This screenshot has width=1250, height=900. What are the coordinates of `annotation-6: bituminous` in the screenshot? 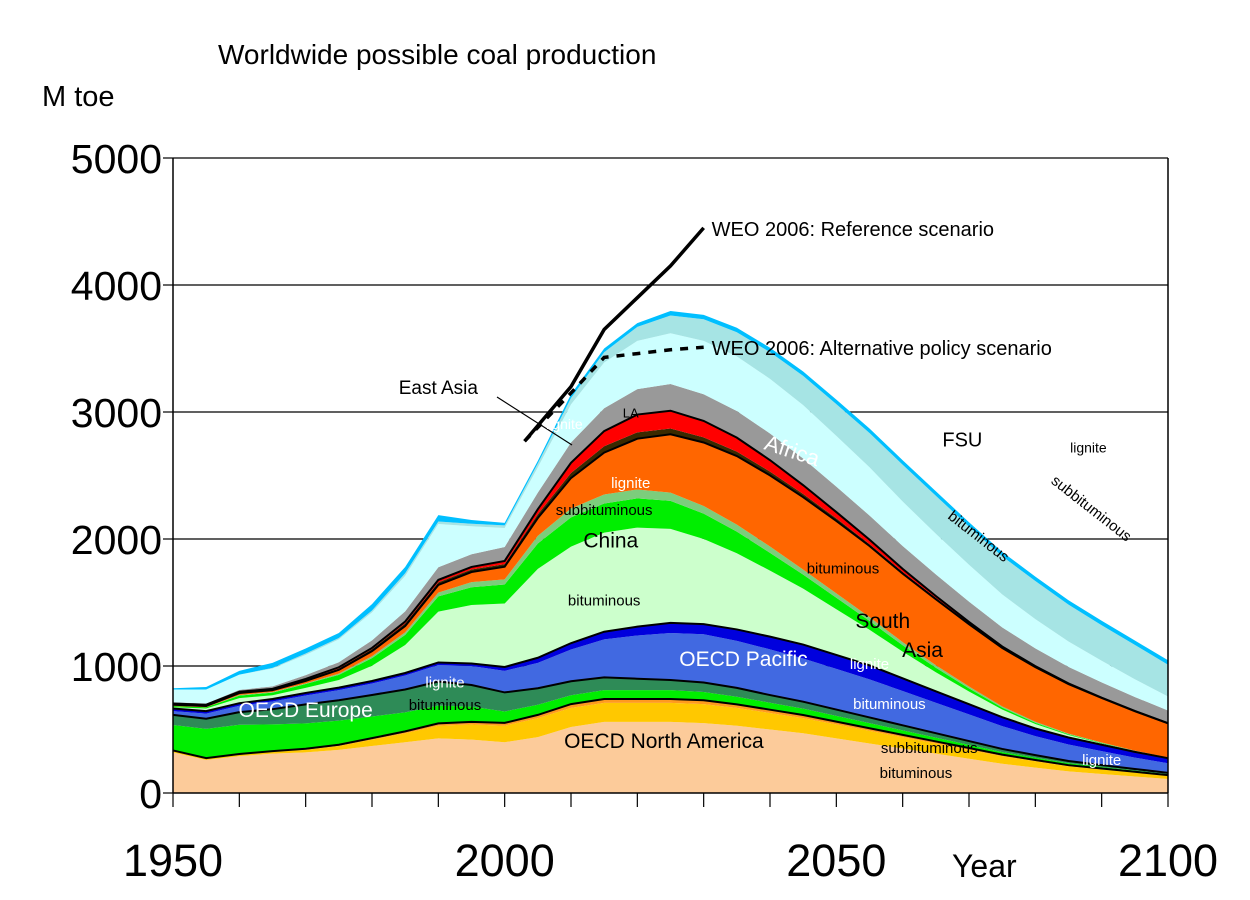 It's located at (604, 601).